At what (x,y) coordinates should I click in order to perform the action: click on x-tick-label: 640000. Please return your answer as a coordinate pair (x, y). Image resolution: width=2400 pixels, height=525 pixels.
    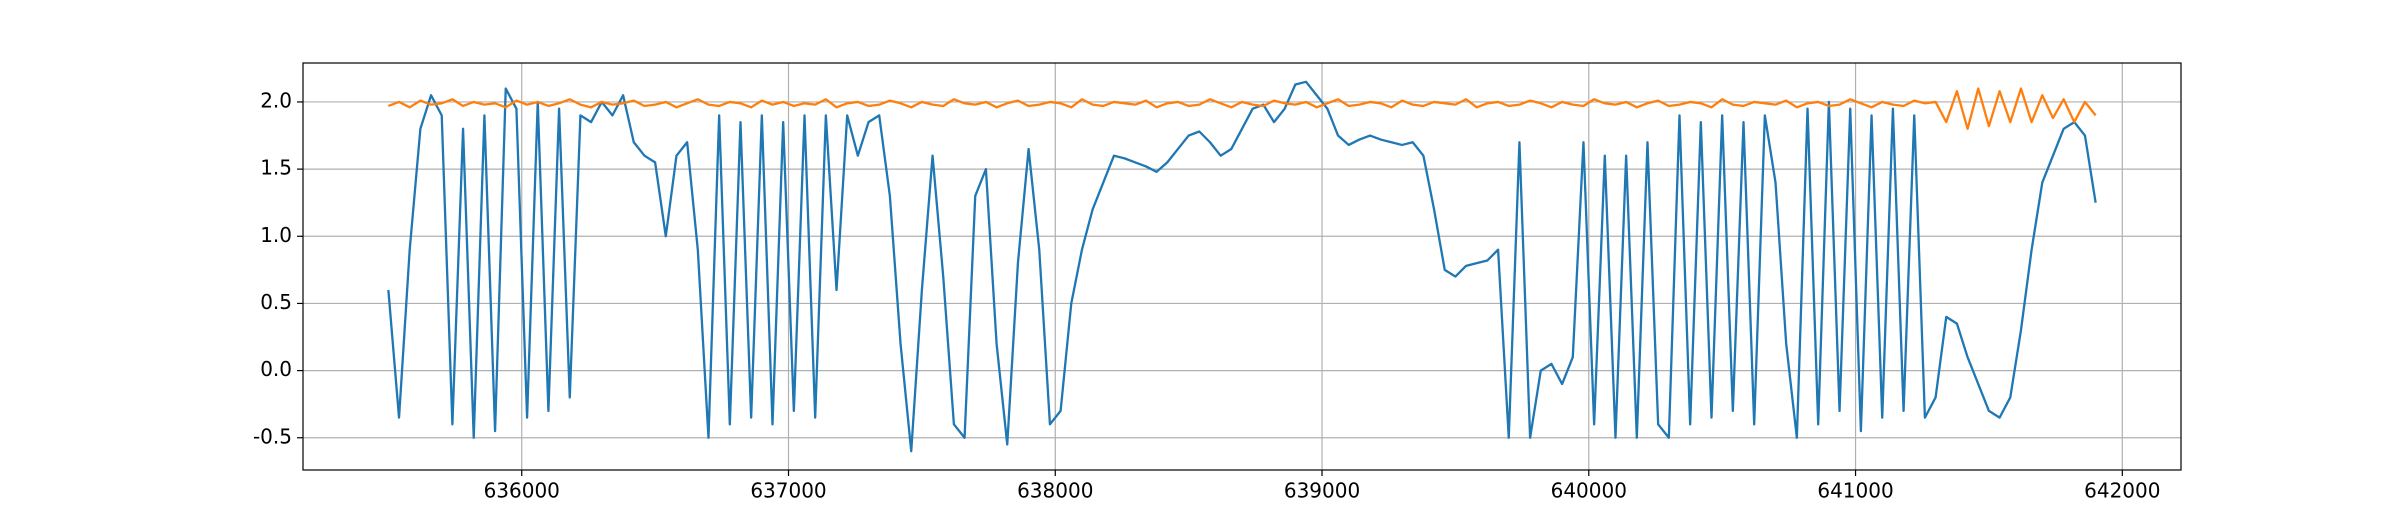
    Looking at the image, I should click on (1589, 491).